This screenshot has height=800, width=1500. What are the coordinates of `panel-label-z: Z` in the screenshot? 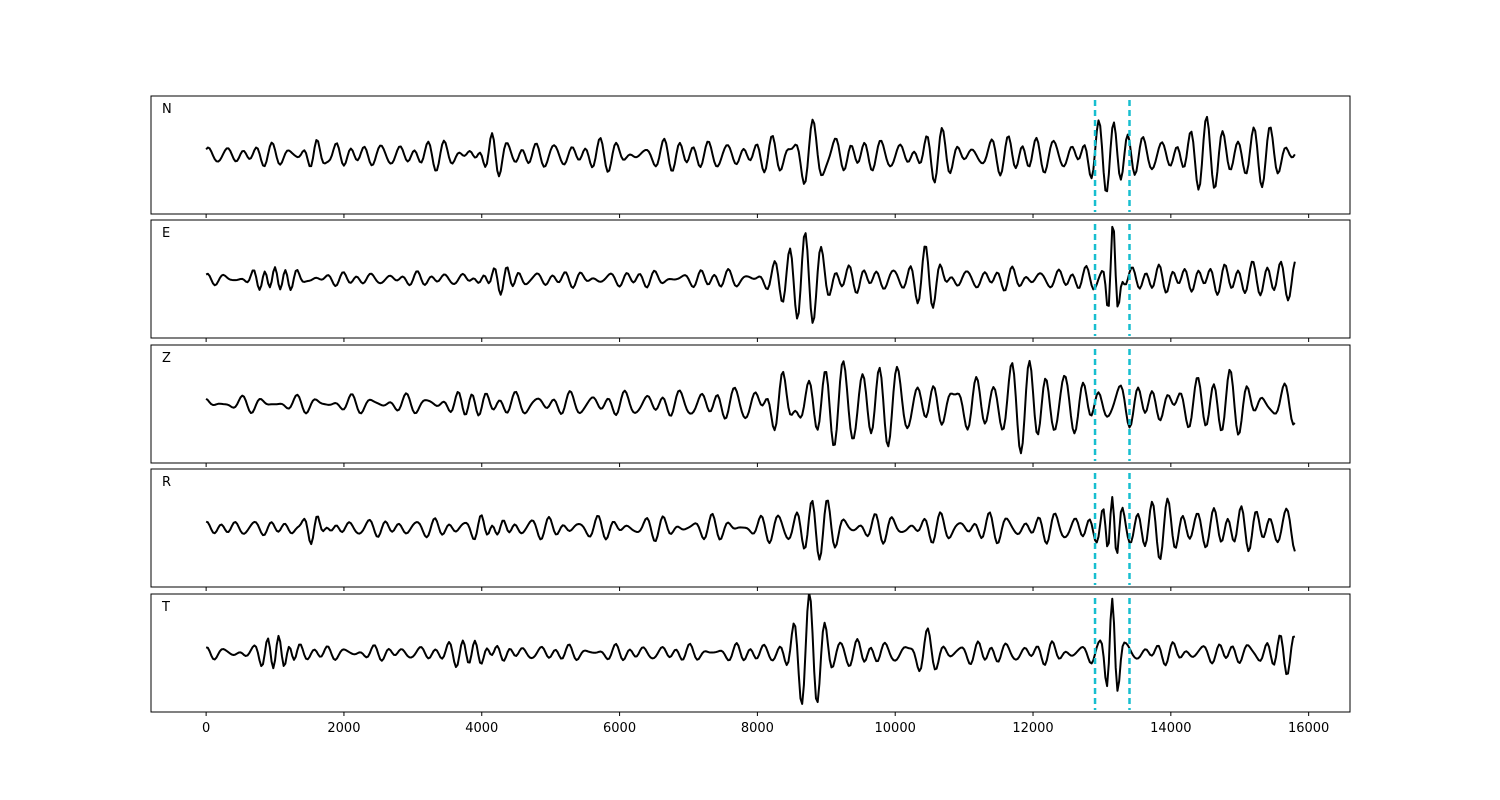 It's located at (166, 358).